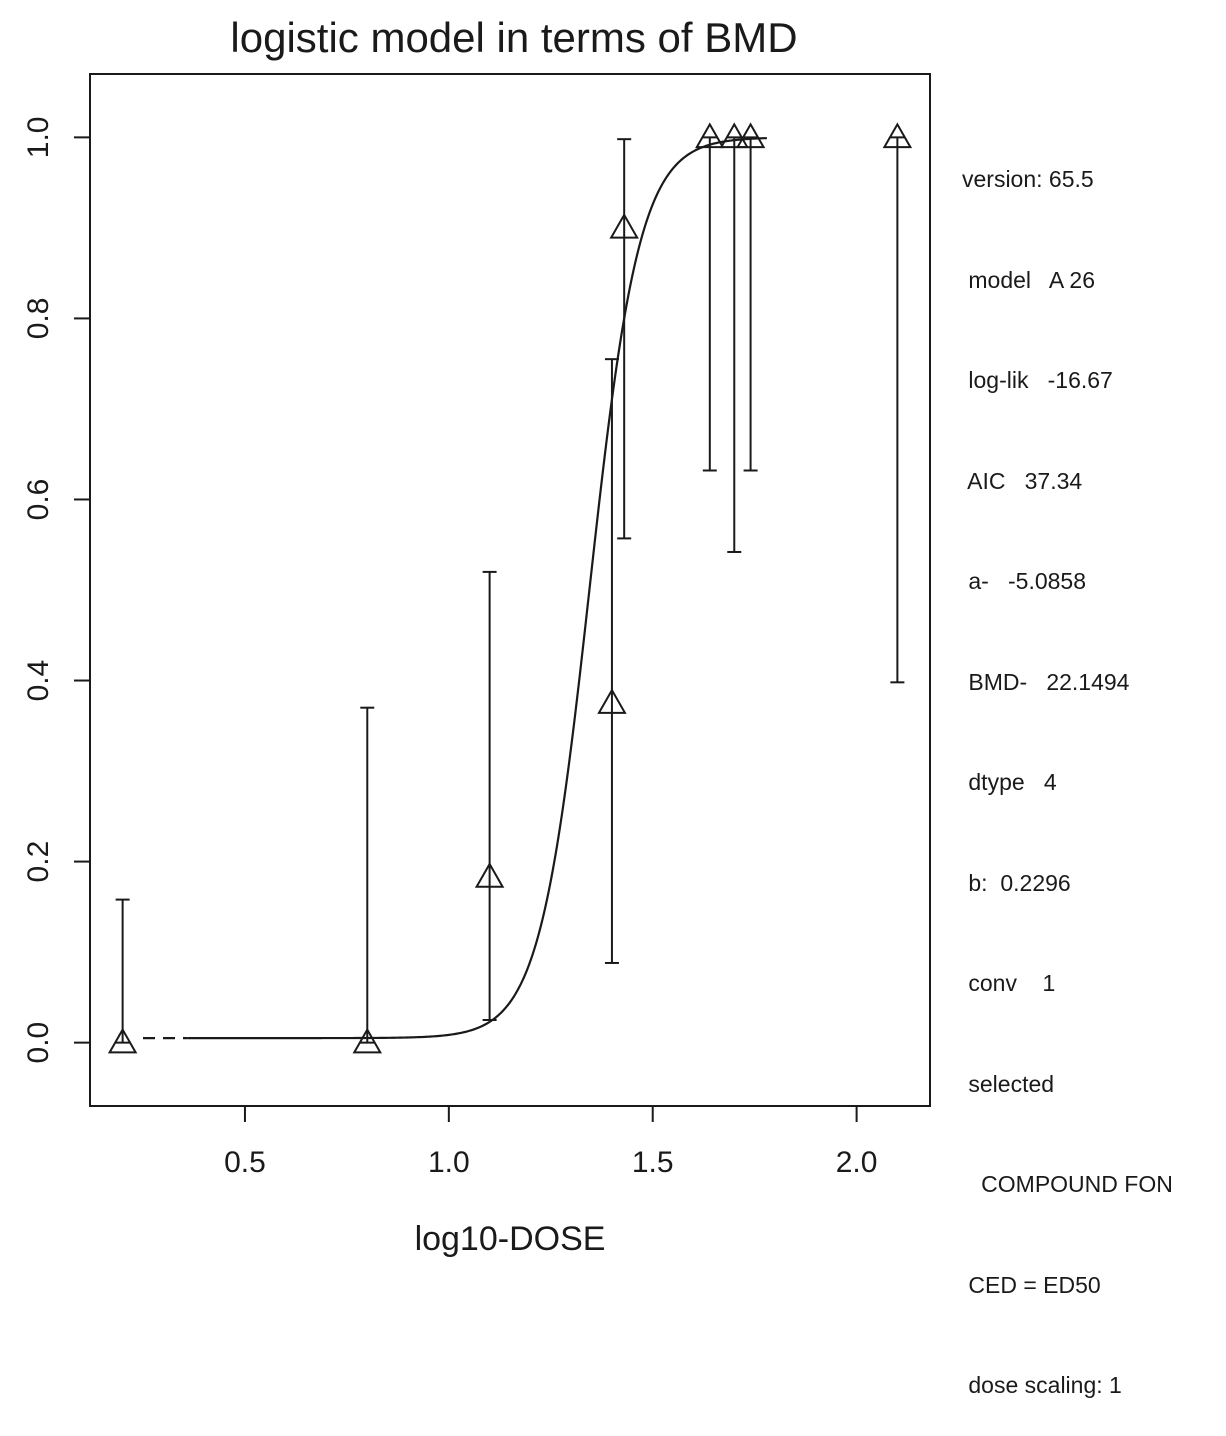  Describe the element at coordinates (550, 1142) in the screenshot. I see `x-axis: 0.5 1.0 1.5 2.0` at that location.